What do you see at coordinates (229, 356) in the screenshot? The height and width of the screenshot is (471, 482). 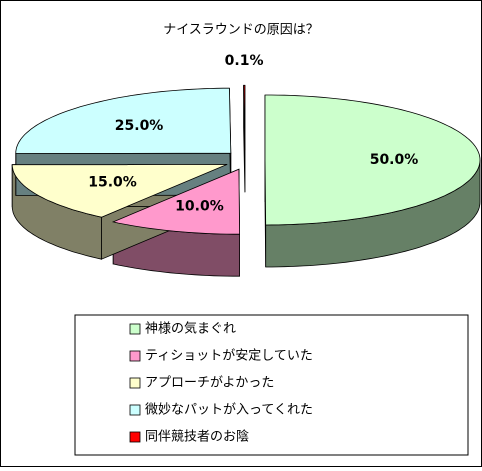 I see `legend-label: ティショットが安定していた` at bounding box center [229, 356].